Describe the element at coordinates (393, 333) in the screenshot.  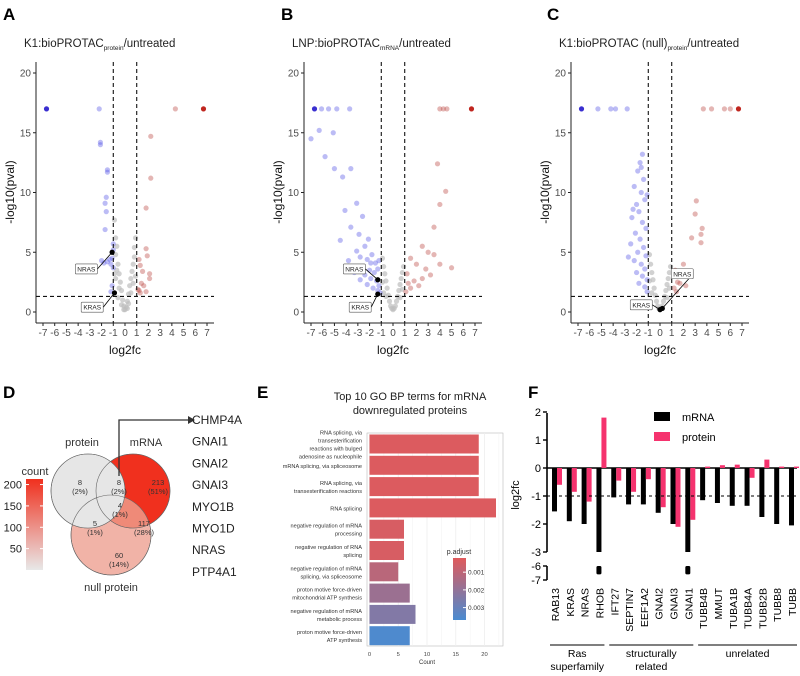
I see `x-tick-label: 0` at that location.